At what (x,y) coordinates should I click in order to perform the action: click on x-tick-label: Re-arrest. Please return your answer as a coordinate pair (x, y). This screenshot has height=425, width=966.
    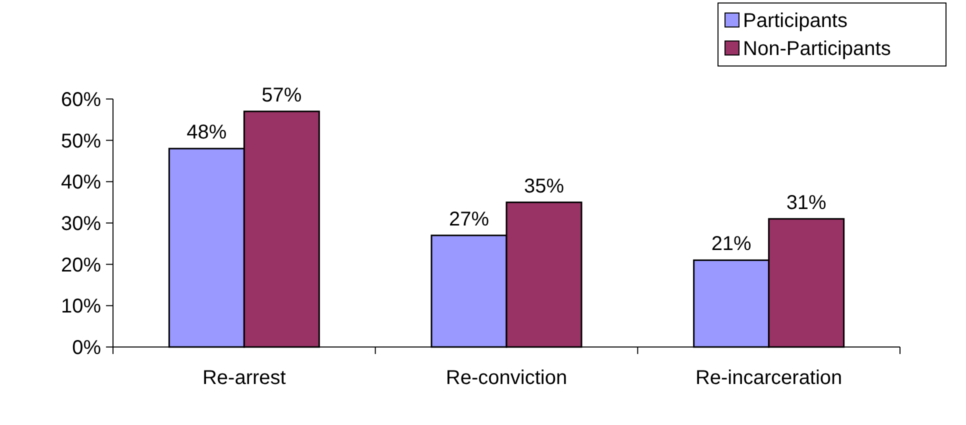
    Looking at the image, I should click on (244, 378).